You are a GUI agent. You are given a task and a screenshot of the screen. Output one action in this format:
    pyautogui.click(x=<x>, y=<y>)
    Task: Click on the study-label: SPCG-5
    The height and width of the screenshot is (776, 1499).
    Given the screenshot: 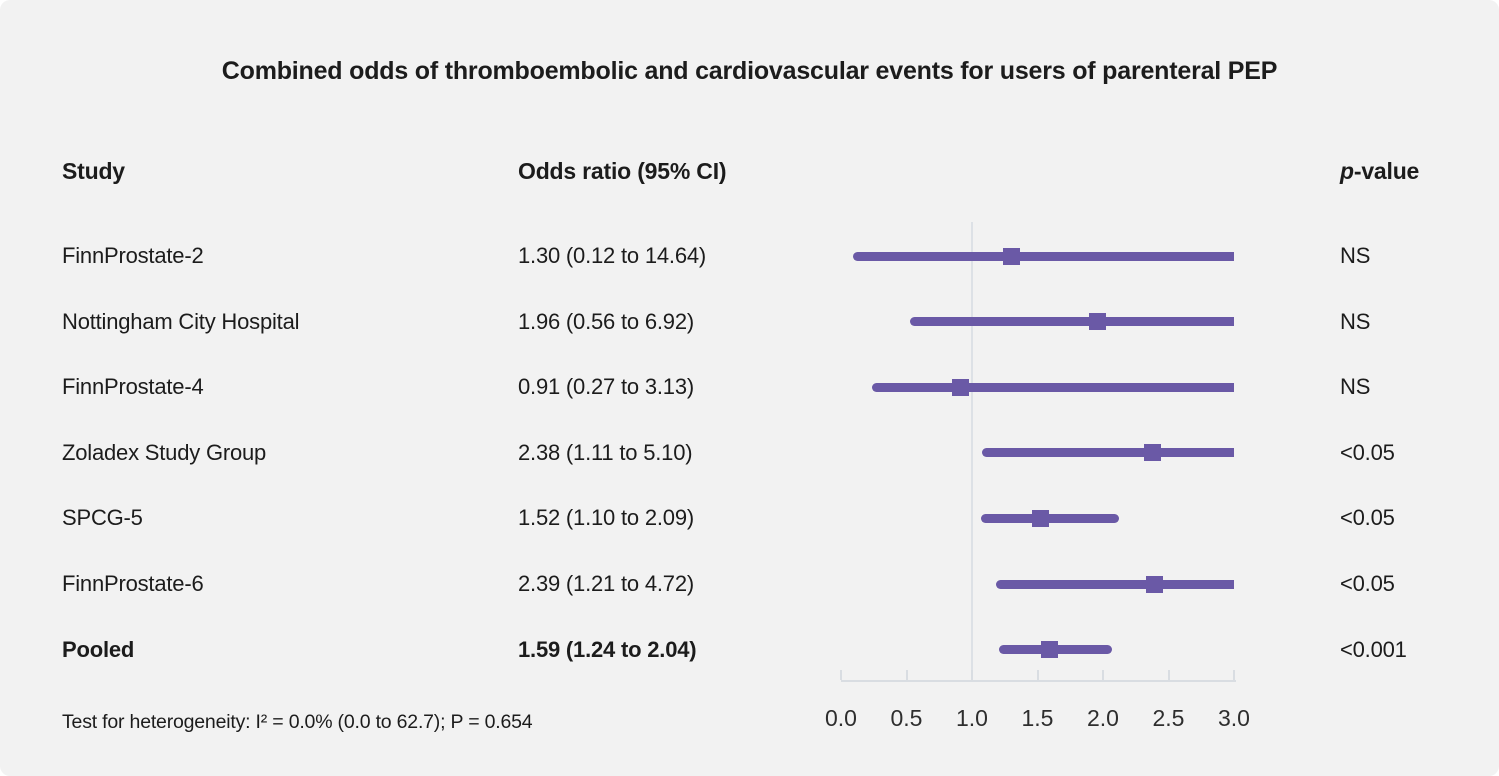 What is the action you would take?
    pyautogui.click(x=102, y=518)
    